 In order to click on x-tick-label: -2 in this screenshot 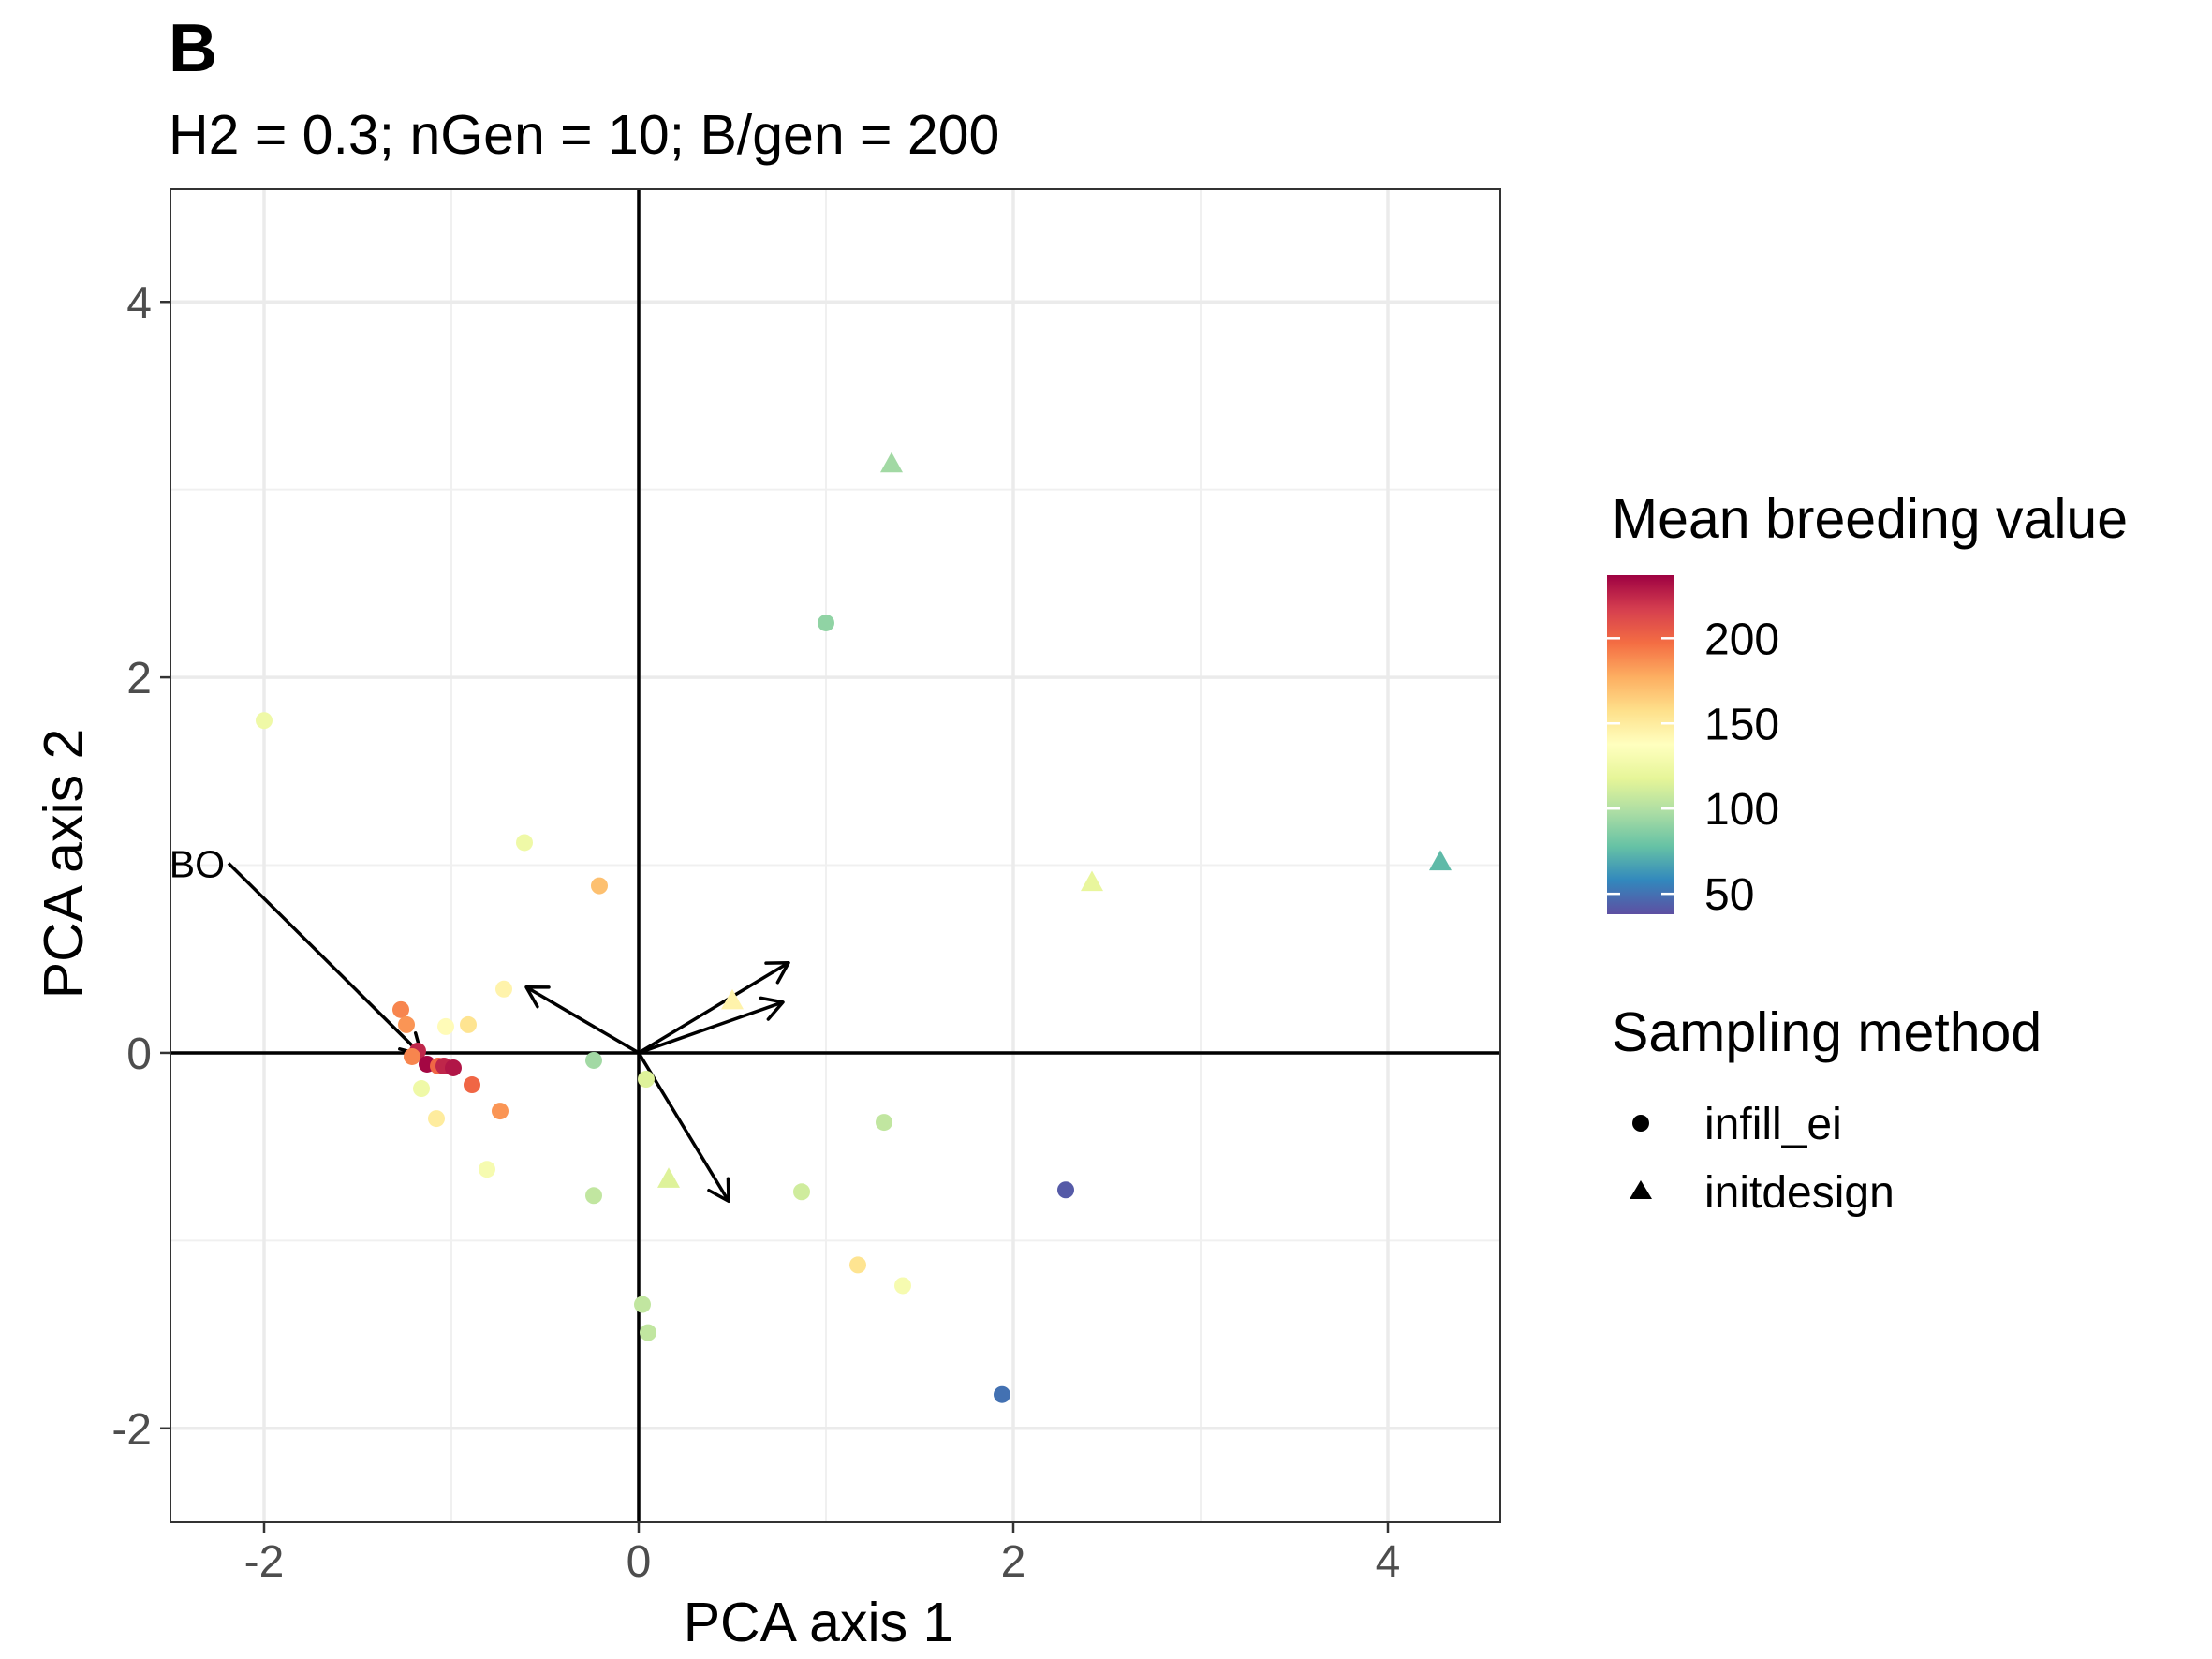, I will do `click(264, 1562)`.